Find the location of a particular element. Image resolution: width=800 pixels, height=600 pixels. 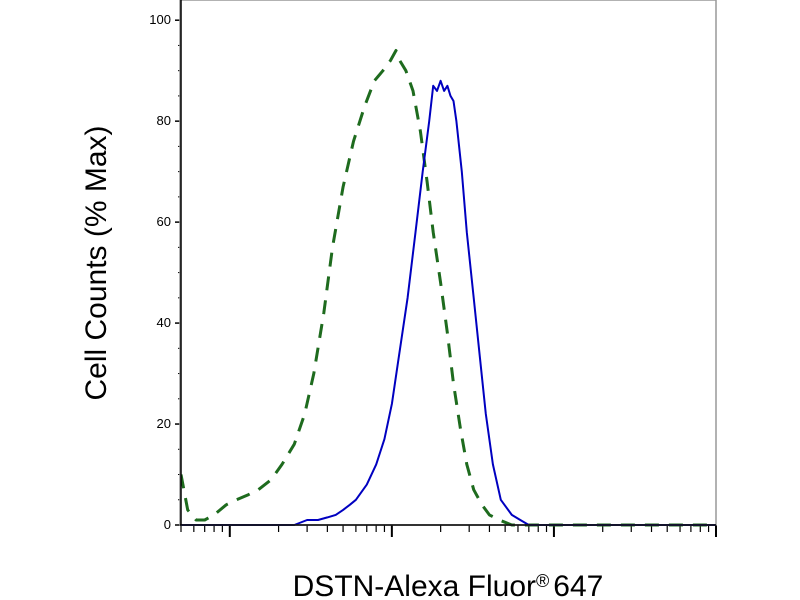

y-tick-label: 60 is located at coordinates (164, 221).